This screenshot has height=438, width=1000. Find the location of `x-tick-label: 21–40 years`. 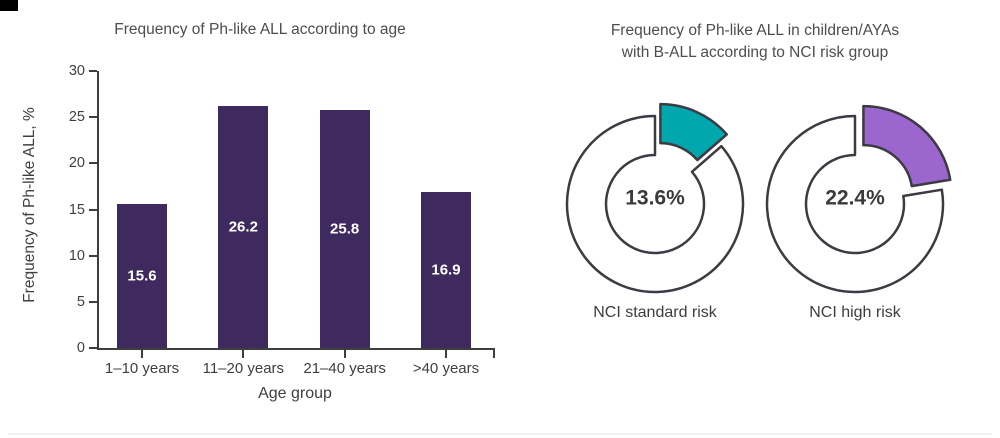

x-tick-label: 21–40 years is located at coordinates (344, 368).